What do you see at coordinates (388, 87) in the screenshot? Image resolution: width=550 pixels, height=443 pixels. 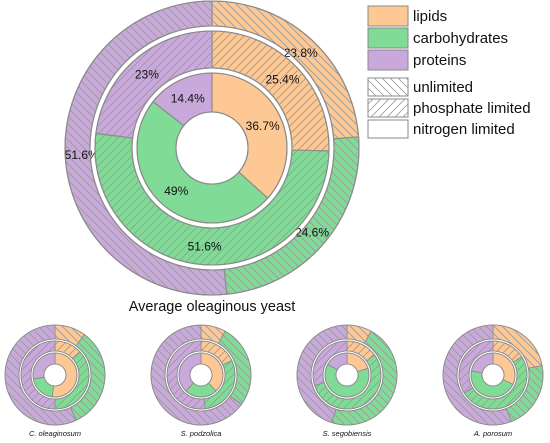 I see `legend-hatch-unlimited` at bounding box center [388, 87].